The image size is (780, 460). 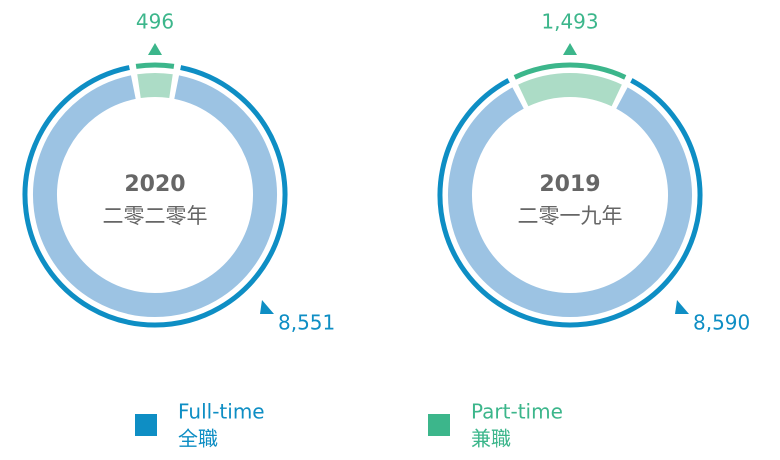 I want to click on value-label: 8,551, so click(x=306, y=323).